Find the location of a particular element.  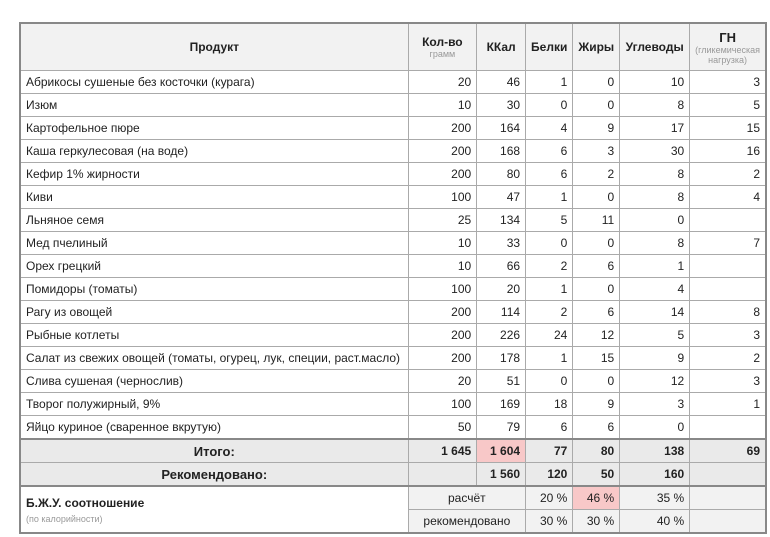

cell-carbs: 1 is located at coordinates (655, 266).